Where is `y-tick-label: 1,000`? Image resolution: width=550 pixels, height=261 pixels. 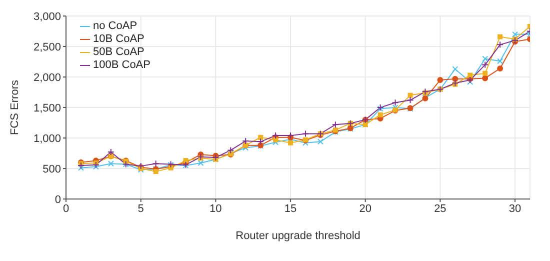 y-tick-label: 1,000 is located at coordinates (47, 138).